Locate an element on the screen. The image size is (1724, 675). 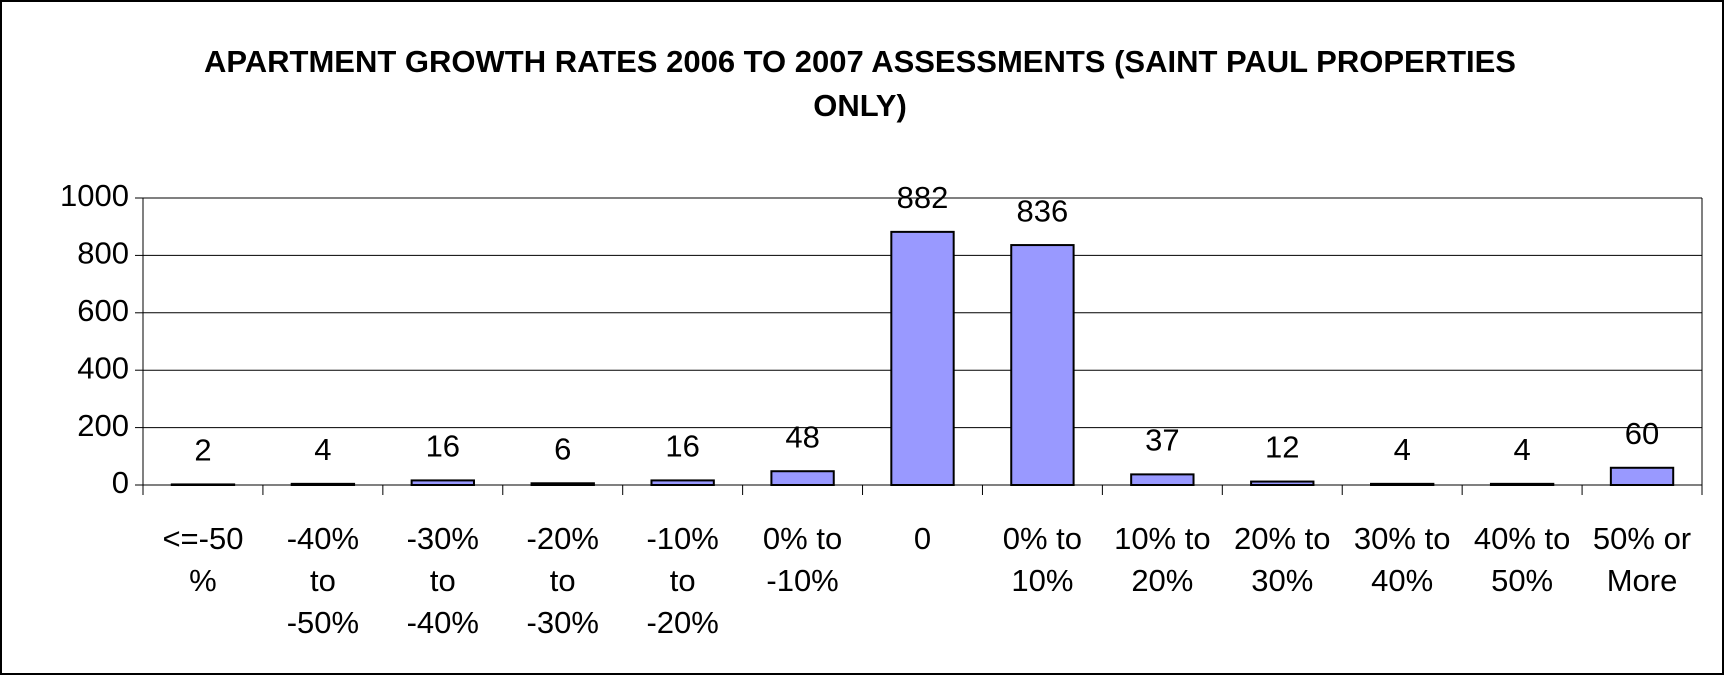
x-tick-label: -40% to -50% is located at coordinates (323, 580).